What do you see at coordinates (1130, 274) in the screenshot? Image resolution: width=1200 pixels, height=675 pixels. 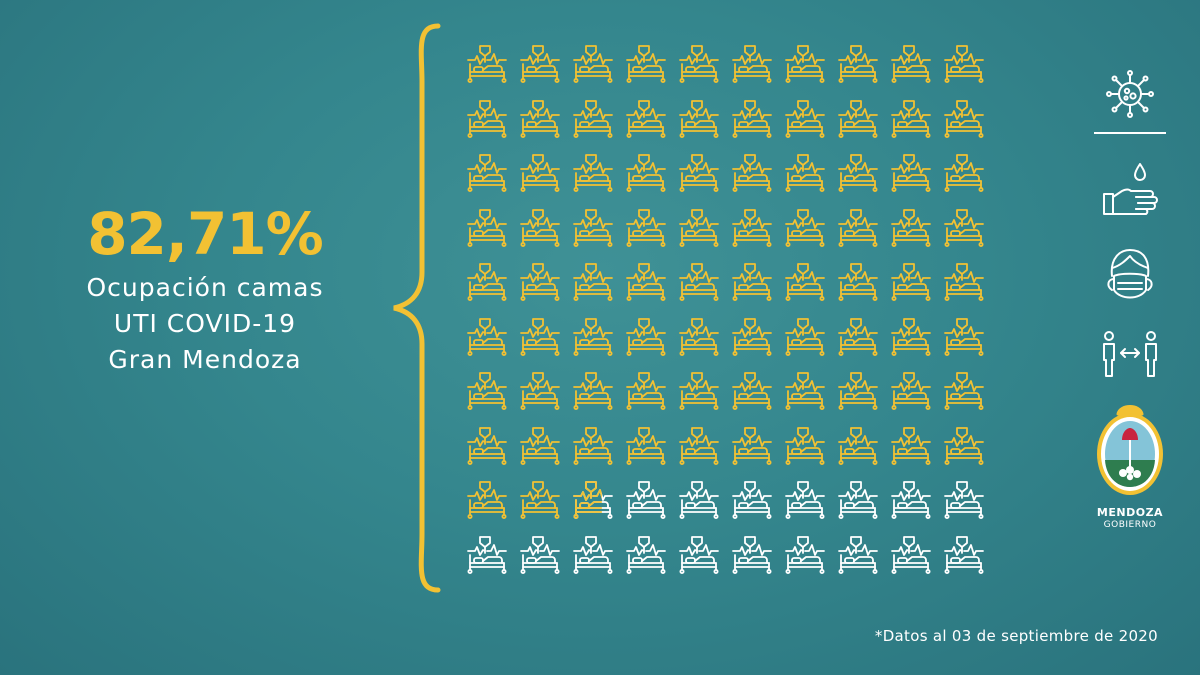 I see `face-mask-icon` at bounding box center [1130, 274].